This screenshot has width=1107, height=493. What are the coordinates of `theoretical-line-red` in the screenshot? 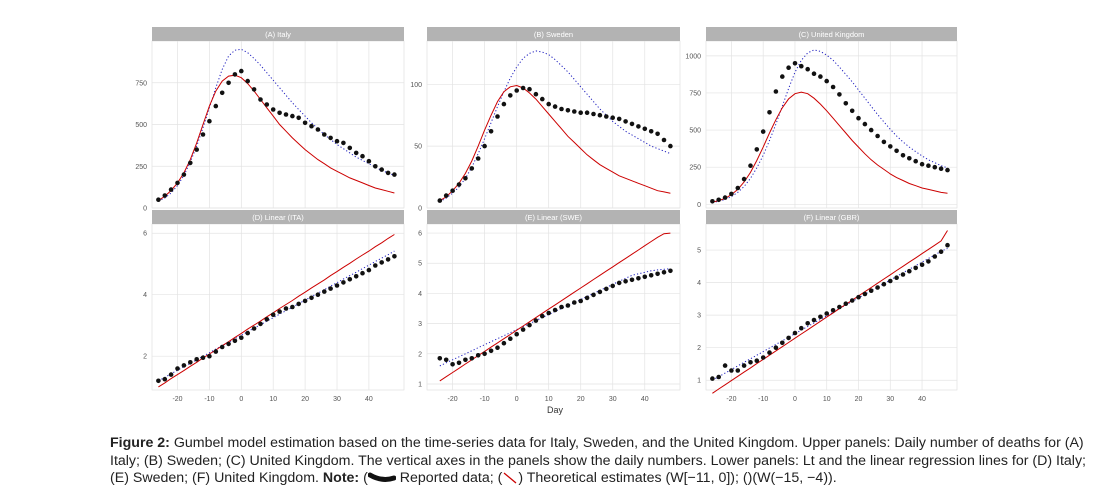 It's located at (830, 312).